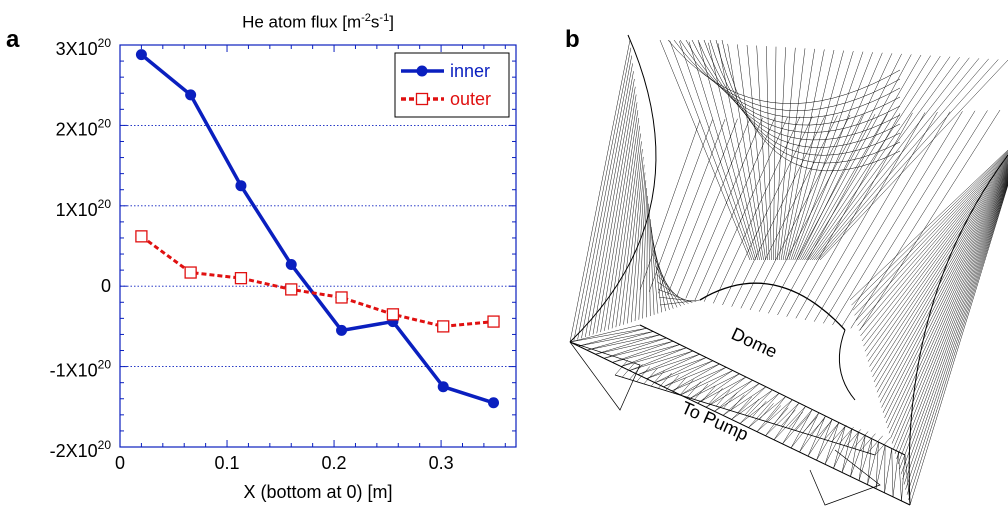  I want to click on x-tick-label: 0.3, so click(441, 463).